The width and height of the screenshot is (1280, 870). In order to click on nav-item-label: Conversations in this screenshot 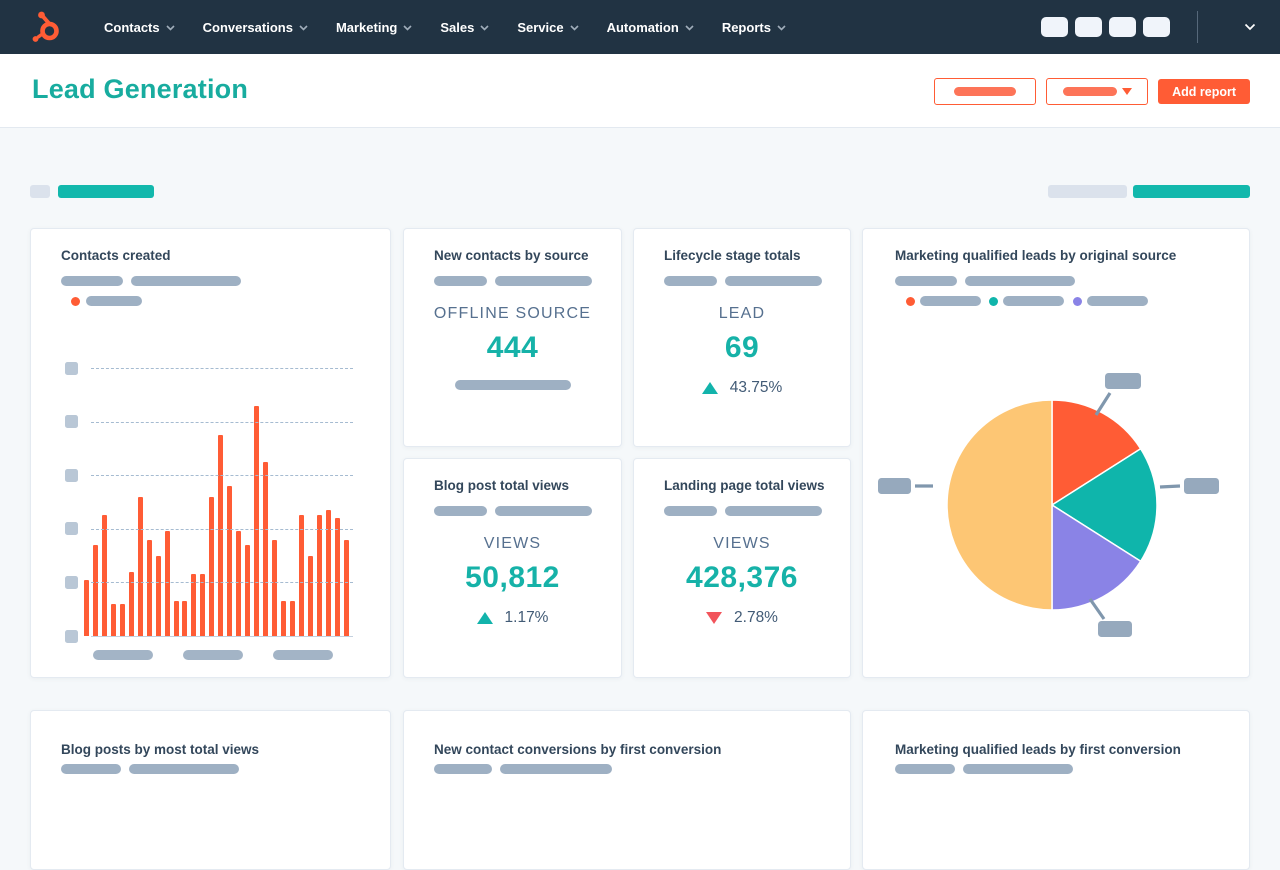, I will do `click(247, 27)`.